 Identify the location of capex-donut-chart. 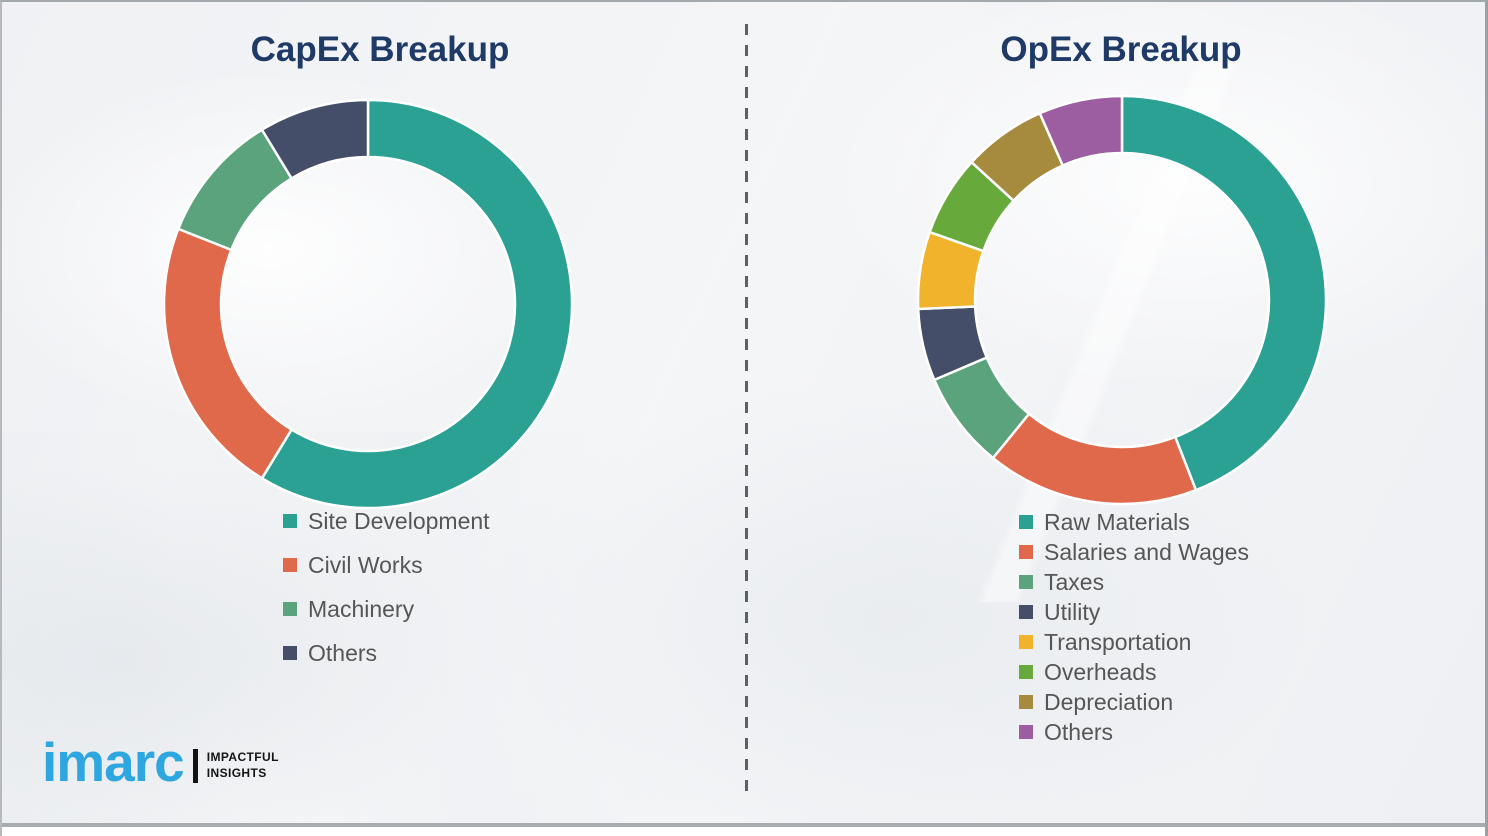
(368, 304).